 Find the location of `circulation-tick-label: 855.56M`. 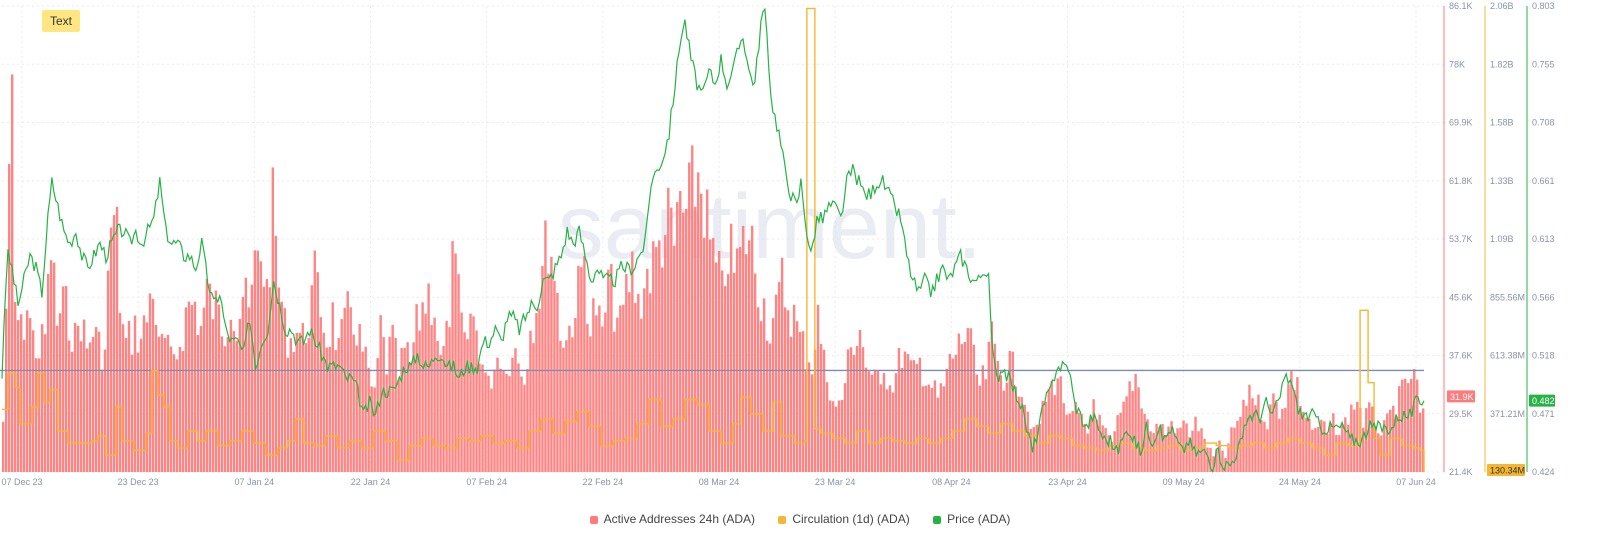

circulation-tick-label: 855.56M is located at coordinates (1507, 297).